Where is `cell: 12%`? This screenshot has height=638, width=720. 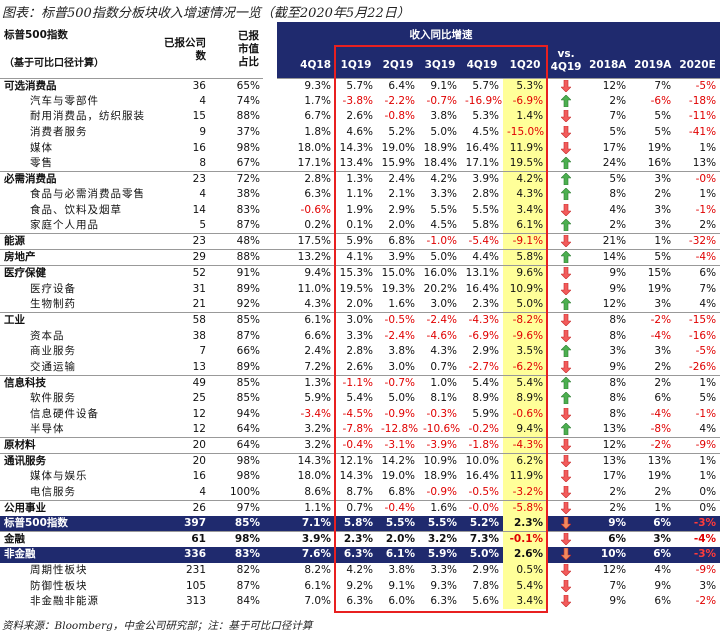 cell: 12% is located at coordinates (608, 445).